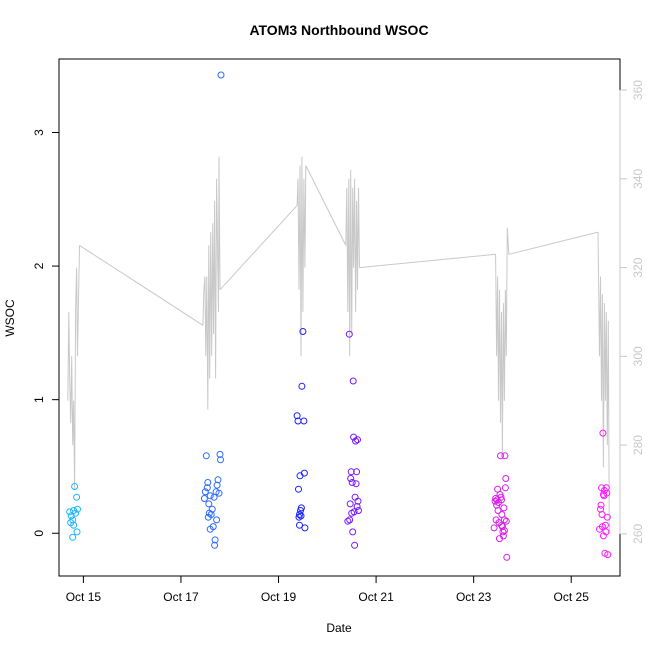 The image size is (650, 650). Describe the element at coordinates (339, 628) in the screenshot. I see `x-axis-label: Date` at that location.